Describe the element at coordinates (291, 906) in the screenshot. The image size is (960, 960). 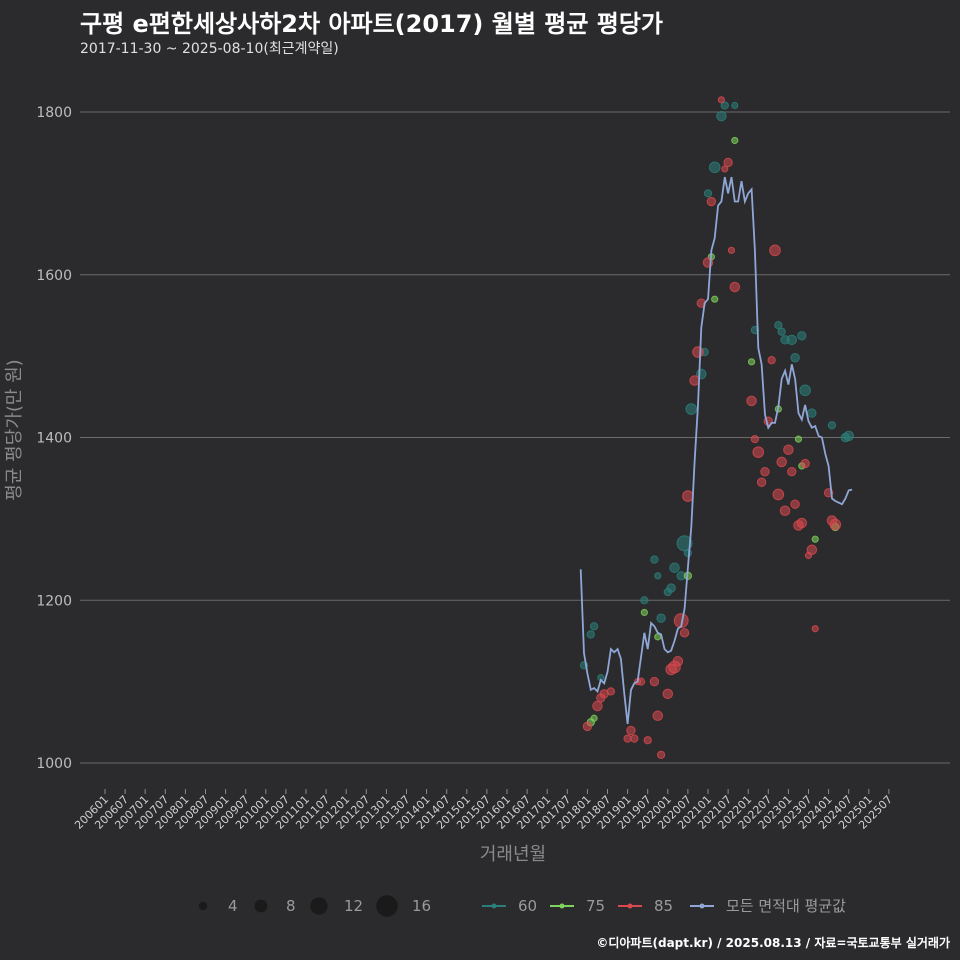
I see `size-legend-label: 8` at that location.